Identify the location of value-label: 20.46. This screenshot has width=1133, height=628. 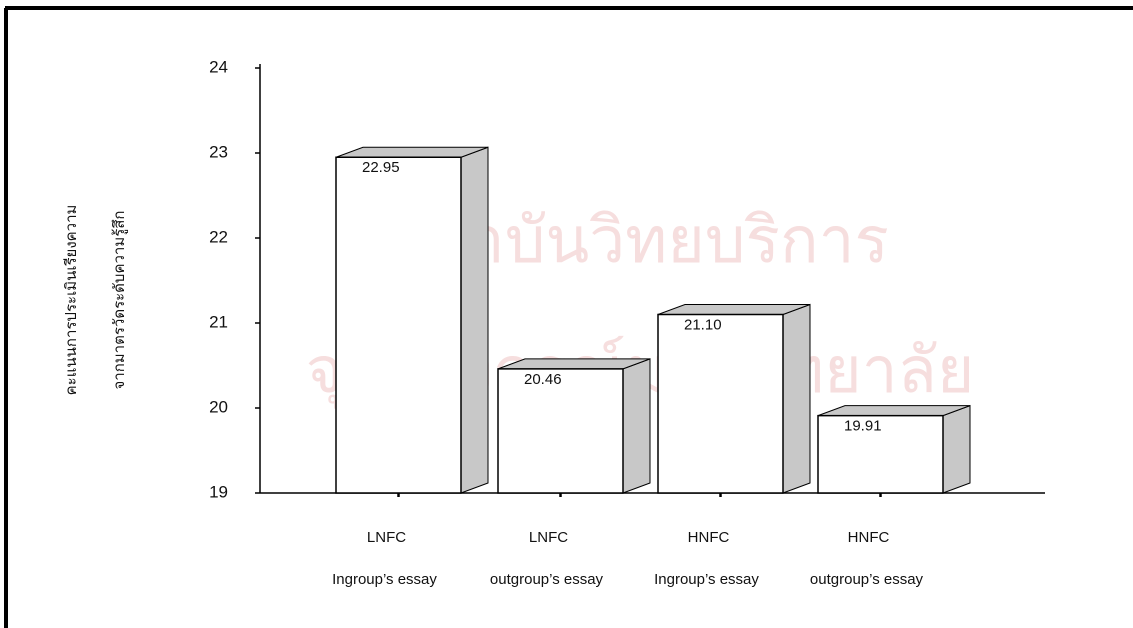
(543, 379).